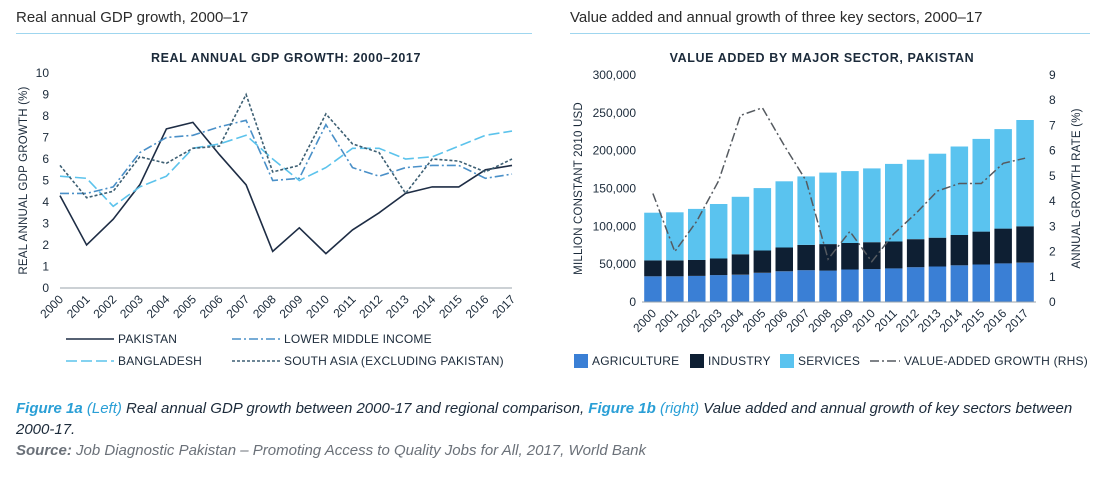  Describe the element at coordinates (394, 361) in the screenshot. I see `gdp-legend-label: SOUTH ASIA (EXCLUDING PAKISTAN)` at that location.